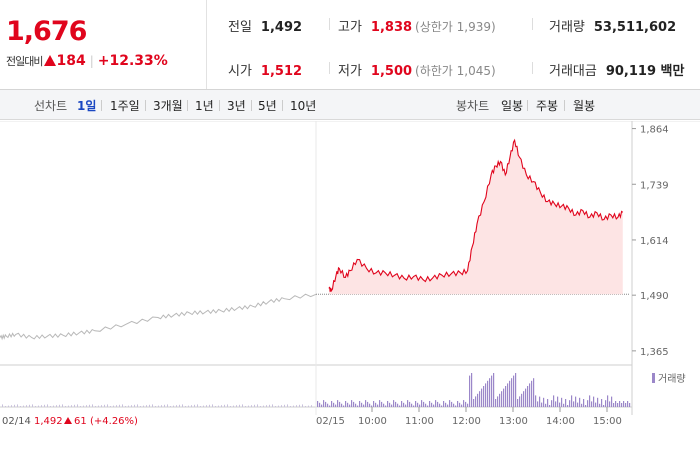  What do you see at coordinates (281, 71) in the screenshot?
I see `open-value: 1,512` at bounding box center [281, 71].